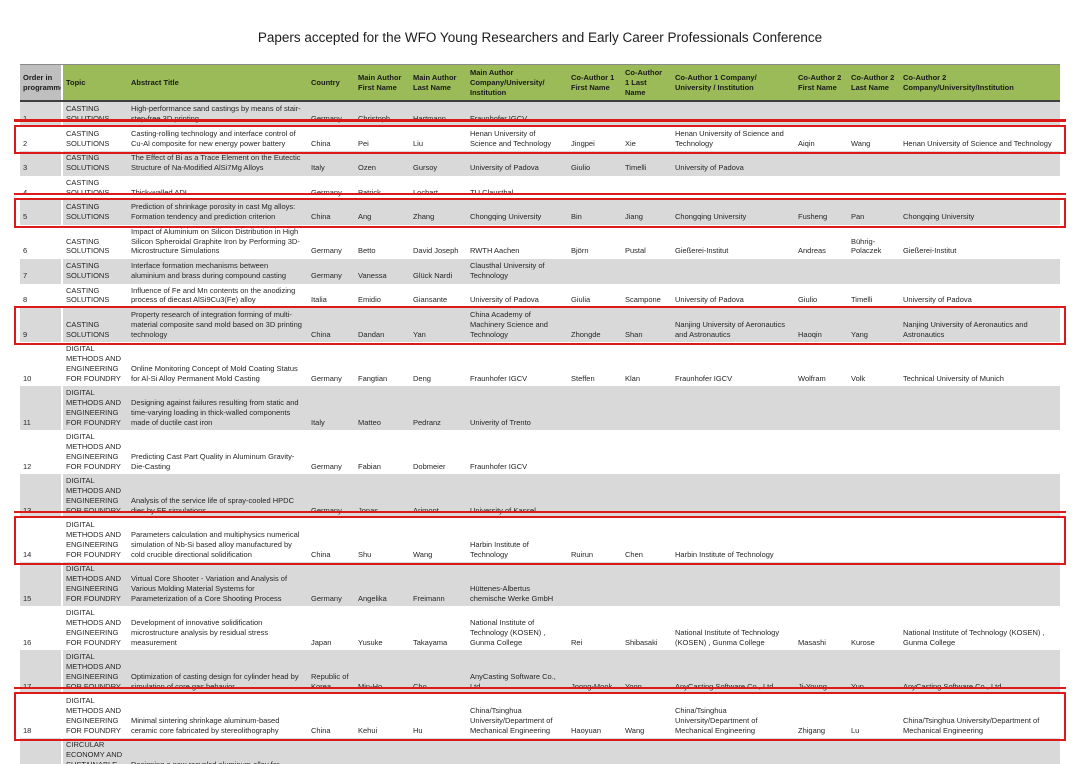 Image resolution: width=1080 pixels, height=764 pixels. I want to click on cell-main-author-last: Arimont, so click(438, 496).